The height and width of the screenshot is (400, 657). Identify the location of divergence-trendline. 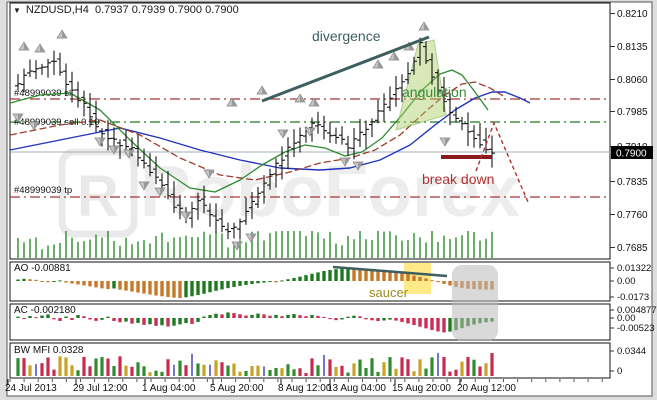
(345, 69).